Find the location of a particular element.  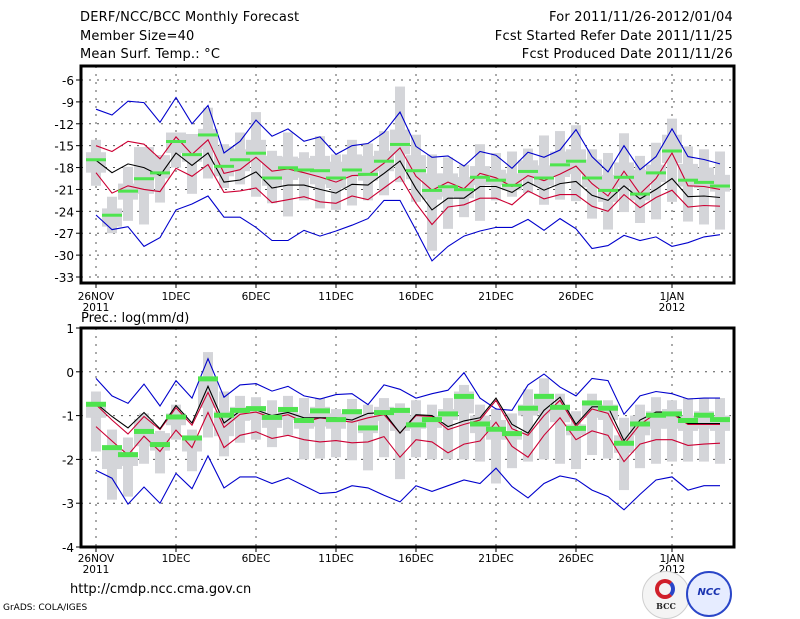

x-tick-label: 26DEC is located at coordinates (575, 559).